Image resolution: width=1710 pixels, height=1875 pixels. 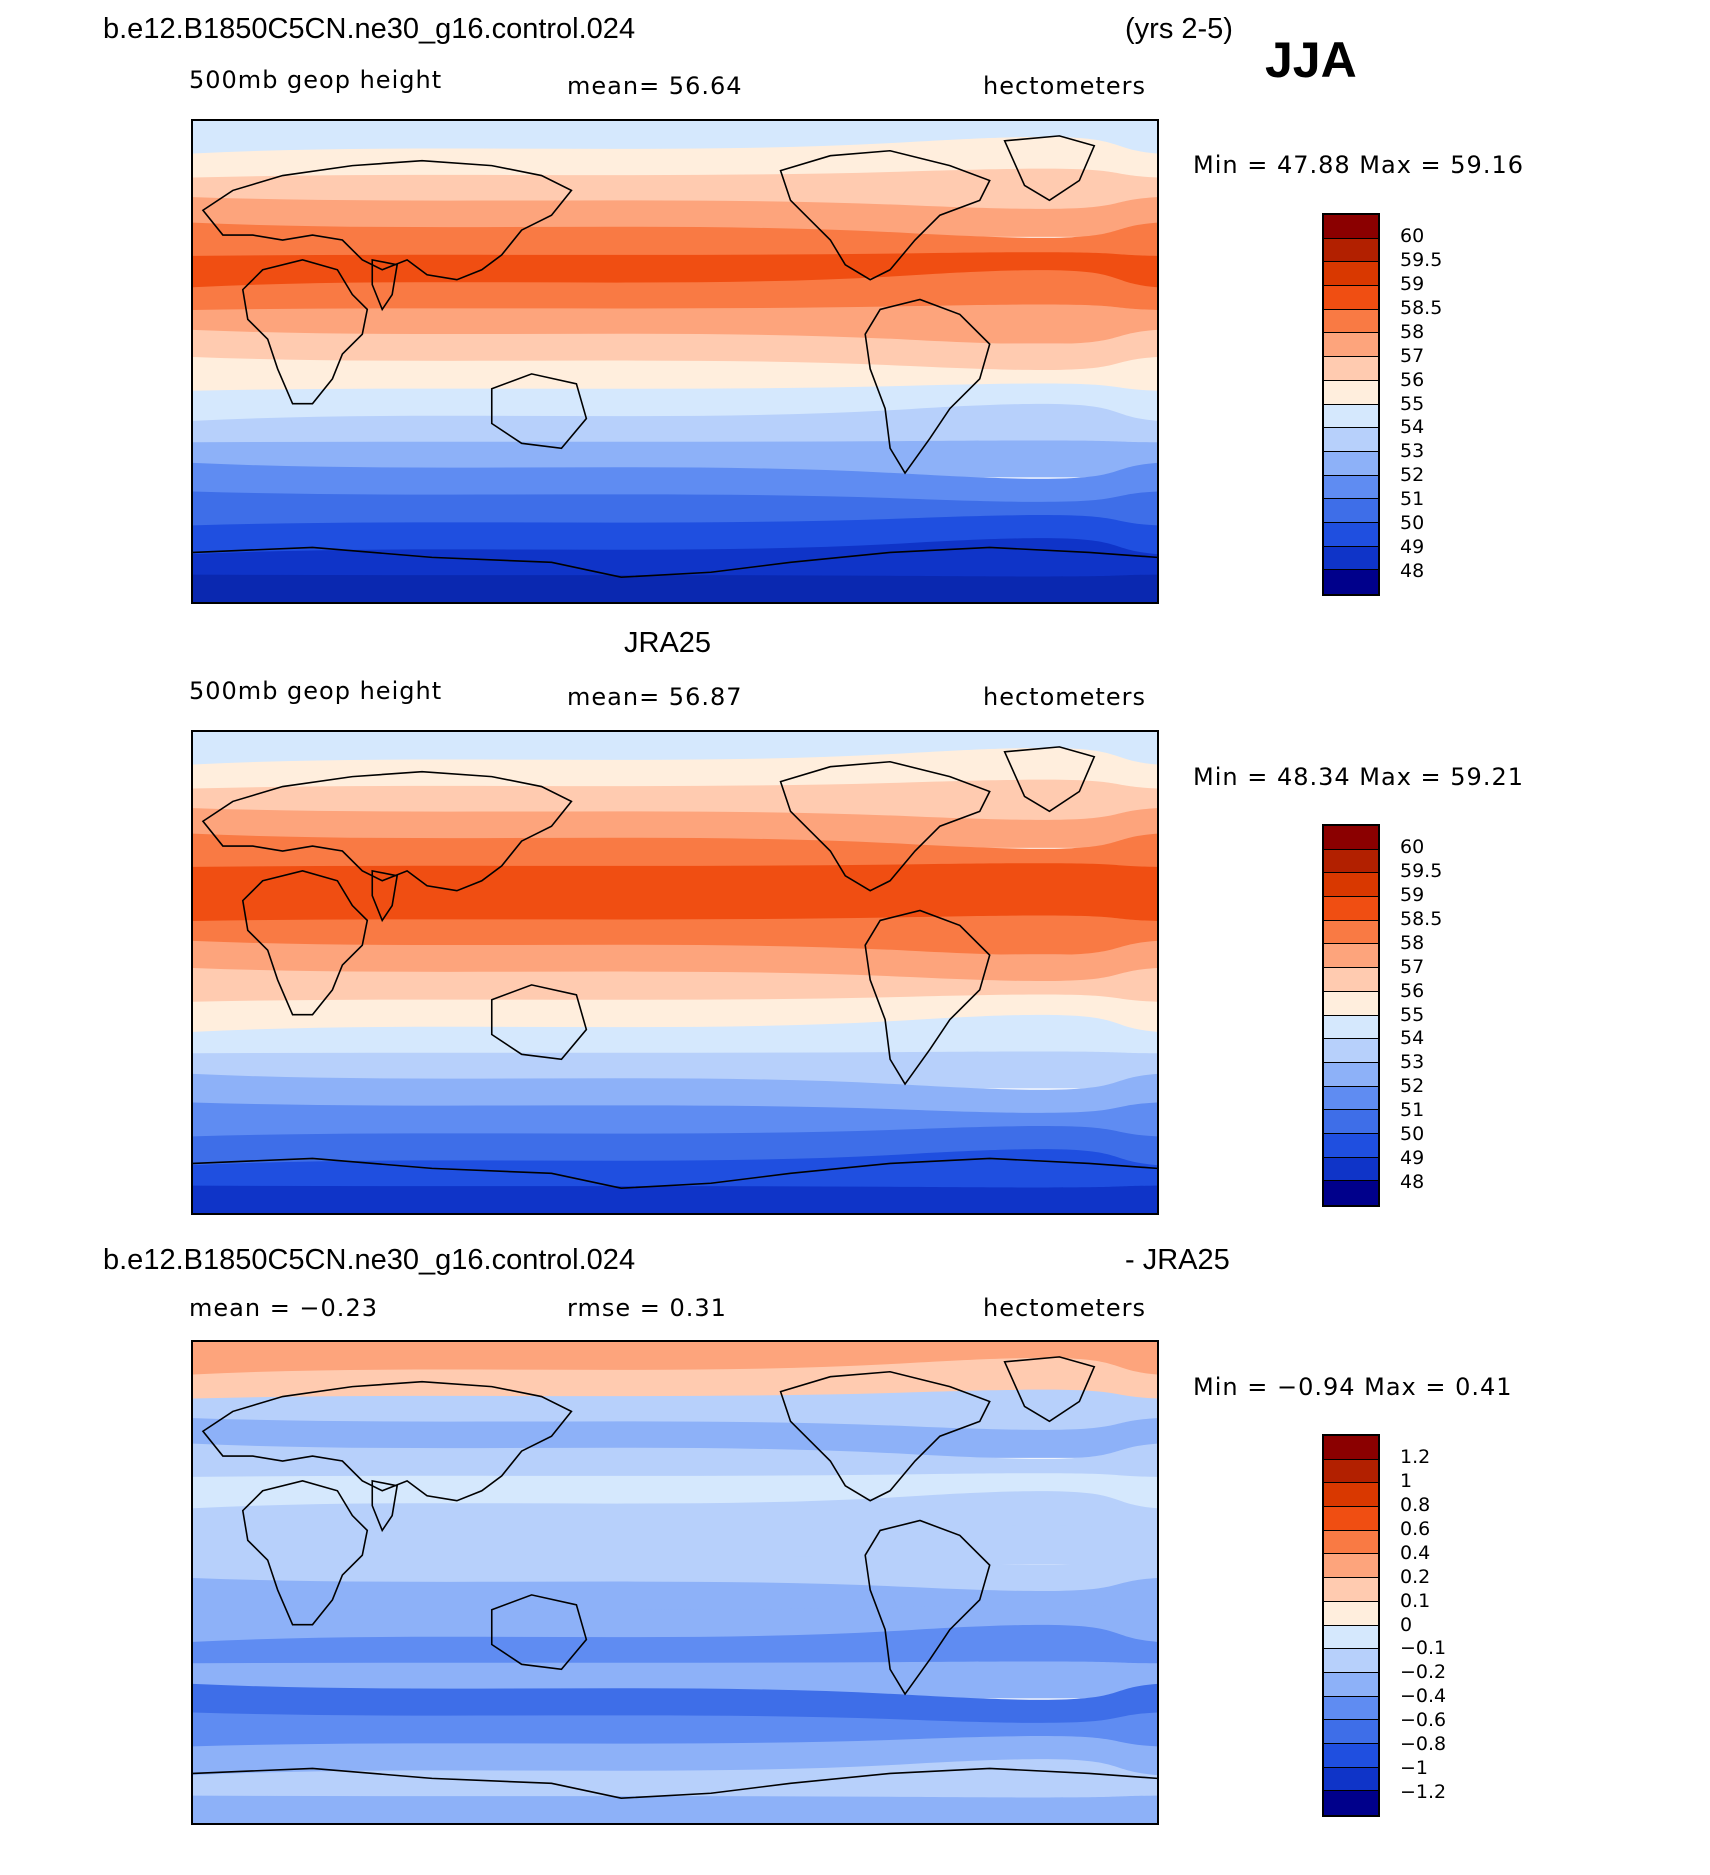 I want to click on colorbar-tick-label: 58, so click(x=1412, y=942).